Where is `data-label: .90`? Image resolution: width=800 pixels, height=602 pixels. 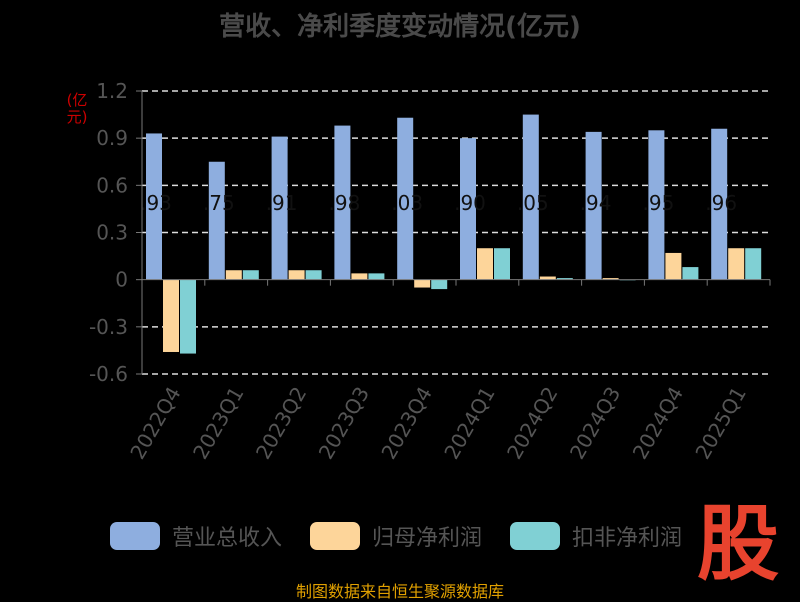 data-label: .90 is located at coordinates (470, 203).